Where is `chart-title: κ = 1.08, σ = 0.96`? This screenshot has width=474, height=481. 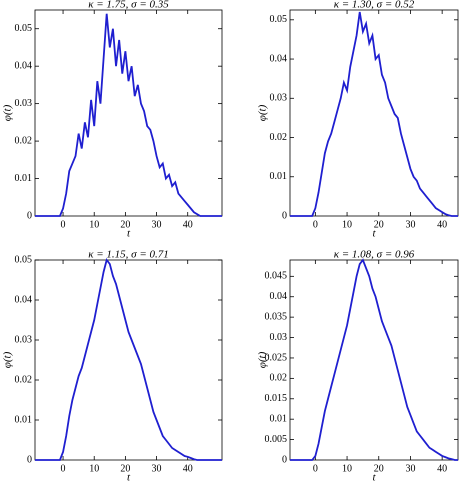
chart-title: κ = 1.08, σ = 0.96 is located at coordinates (374, 255).